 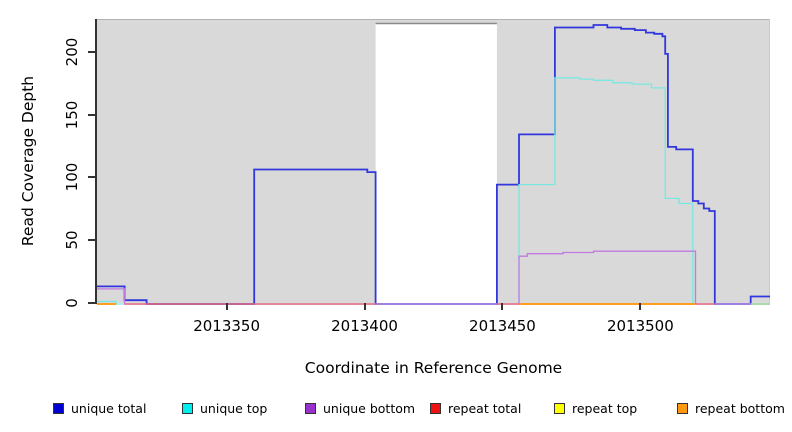 What do you see at coordinates (502, 326) in the screenshot?
I see `x-tick-label: 2013450` at bounding box center [502, 326].